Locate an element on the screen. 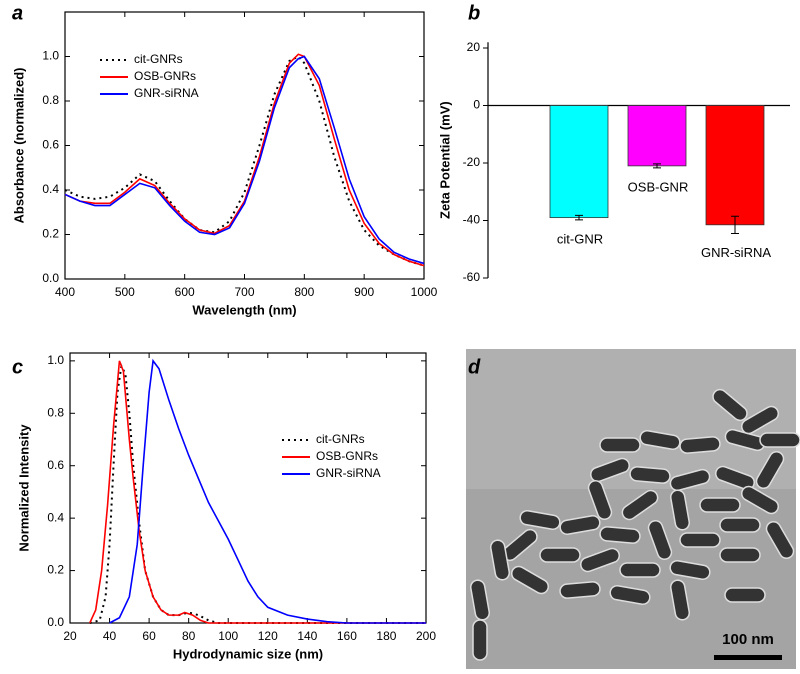 Image resolution: width=800 pixels, height=674 pixels. x-tick-label: 900 is located at coordinates (364, 292).